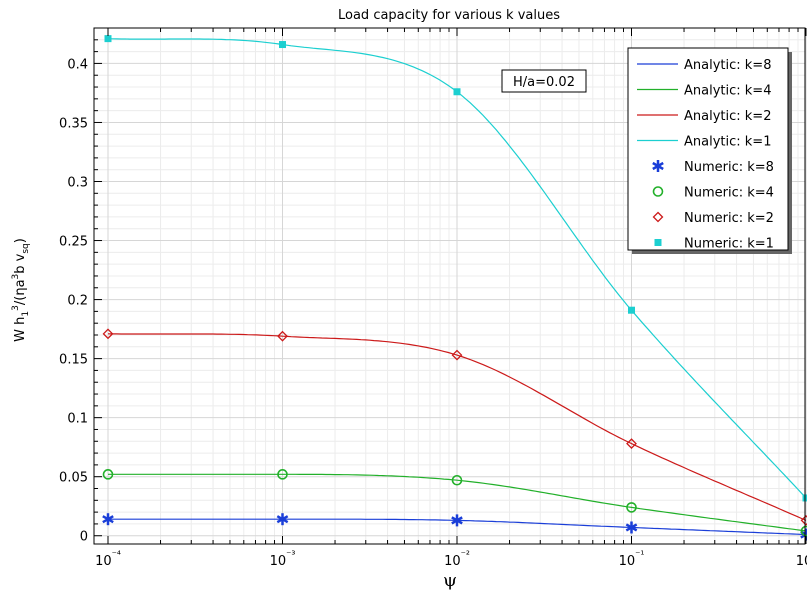 The image size is (807, 595). I want to click on y-tick-label: 0.2, so click(77, 301).